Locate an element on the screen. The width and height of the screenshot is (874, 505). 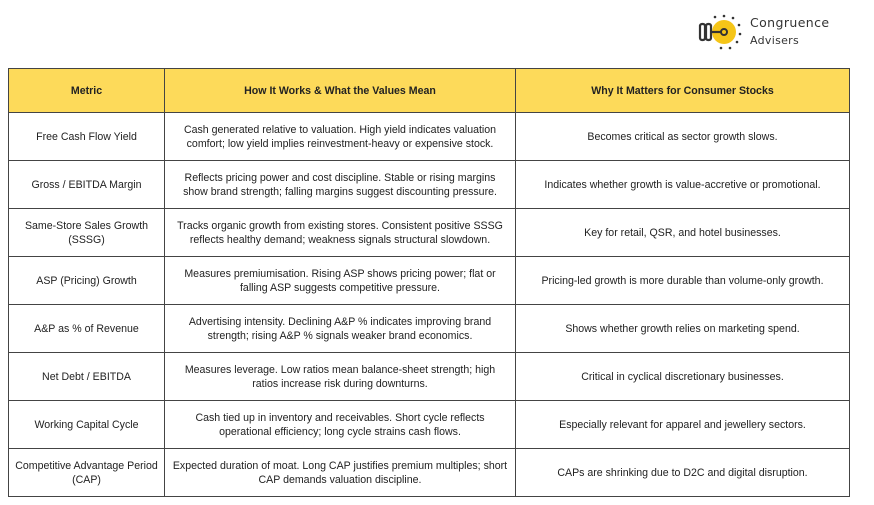
brand-name-line1: Congruence is located at coordinates (790, 22).